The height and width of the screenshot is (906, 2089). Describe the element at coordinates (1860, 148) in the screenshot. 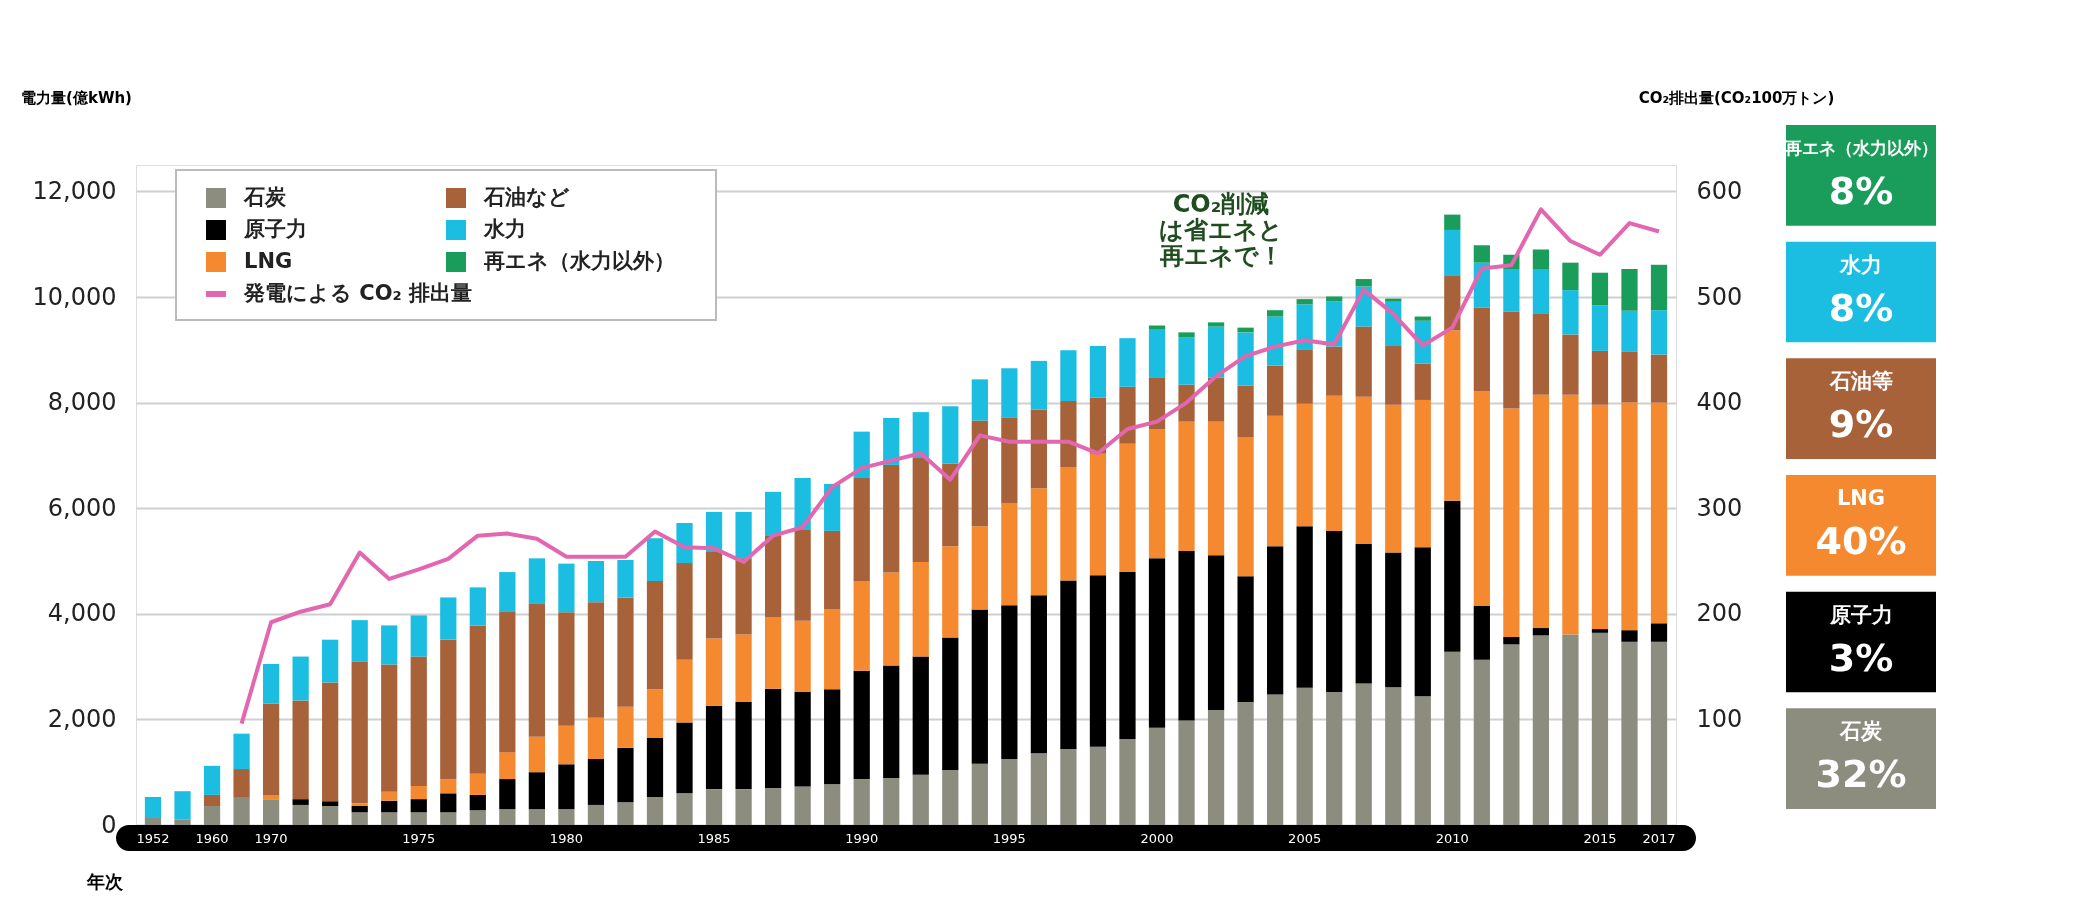

I see `text: 再エネ（水力以外）` at that location.